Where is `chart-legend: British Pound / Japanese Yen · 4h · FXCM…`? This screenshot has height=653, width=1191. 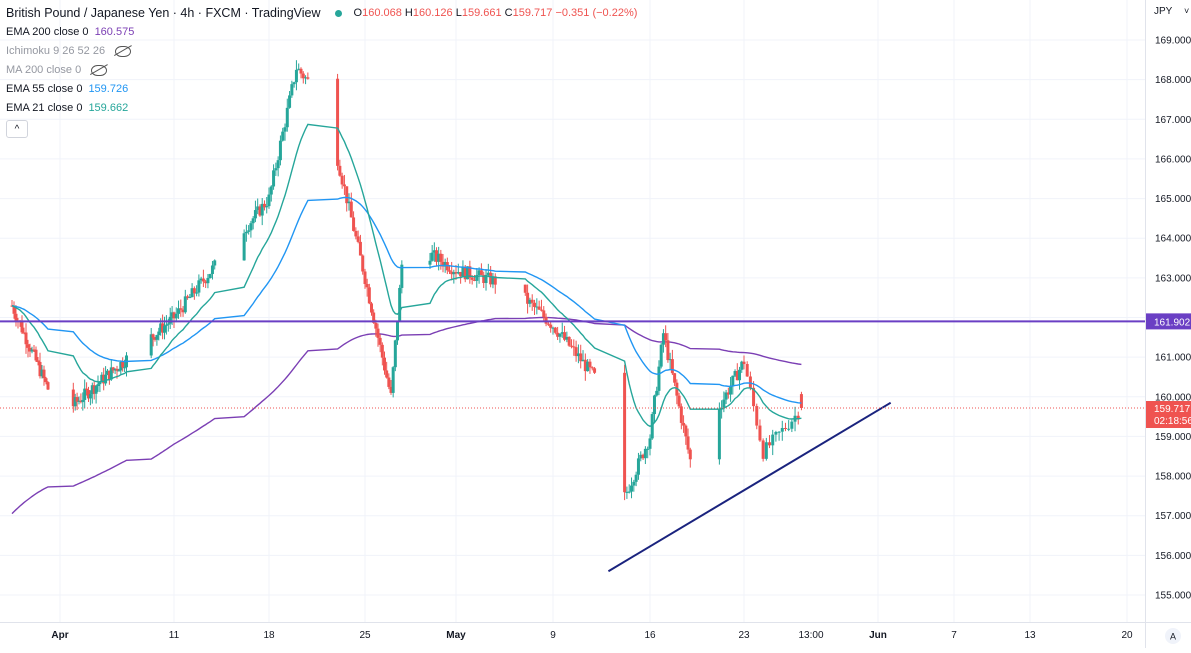 chart-legend: British Pound / Japanese Yen · 4h · FXCM… is located at coordinates (321, 71).